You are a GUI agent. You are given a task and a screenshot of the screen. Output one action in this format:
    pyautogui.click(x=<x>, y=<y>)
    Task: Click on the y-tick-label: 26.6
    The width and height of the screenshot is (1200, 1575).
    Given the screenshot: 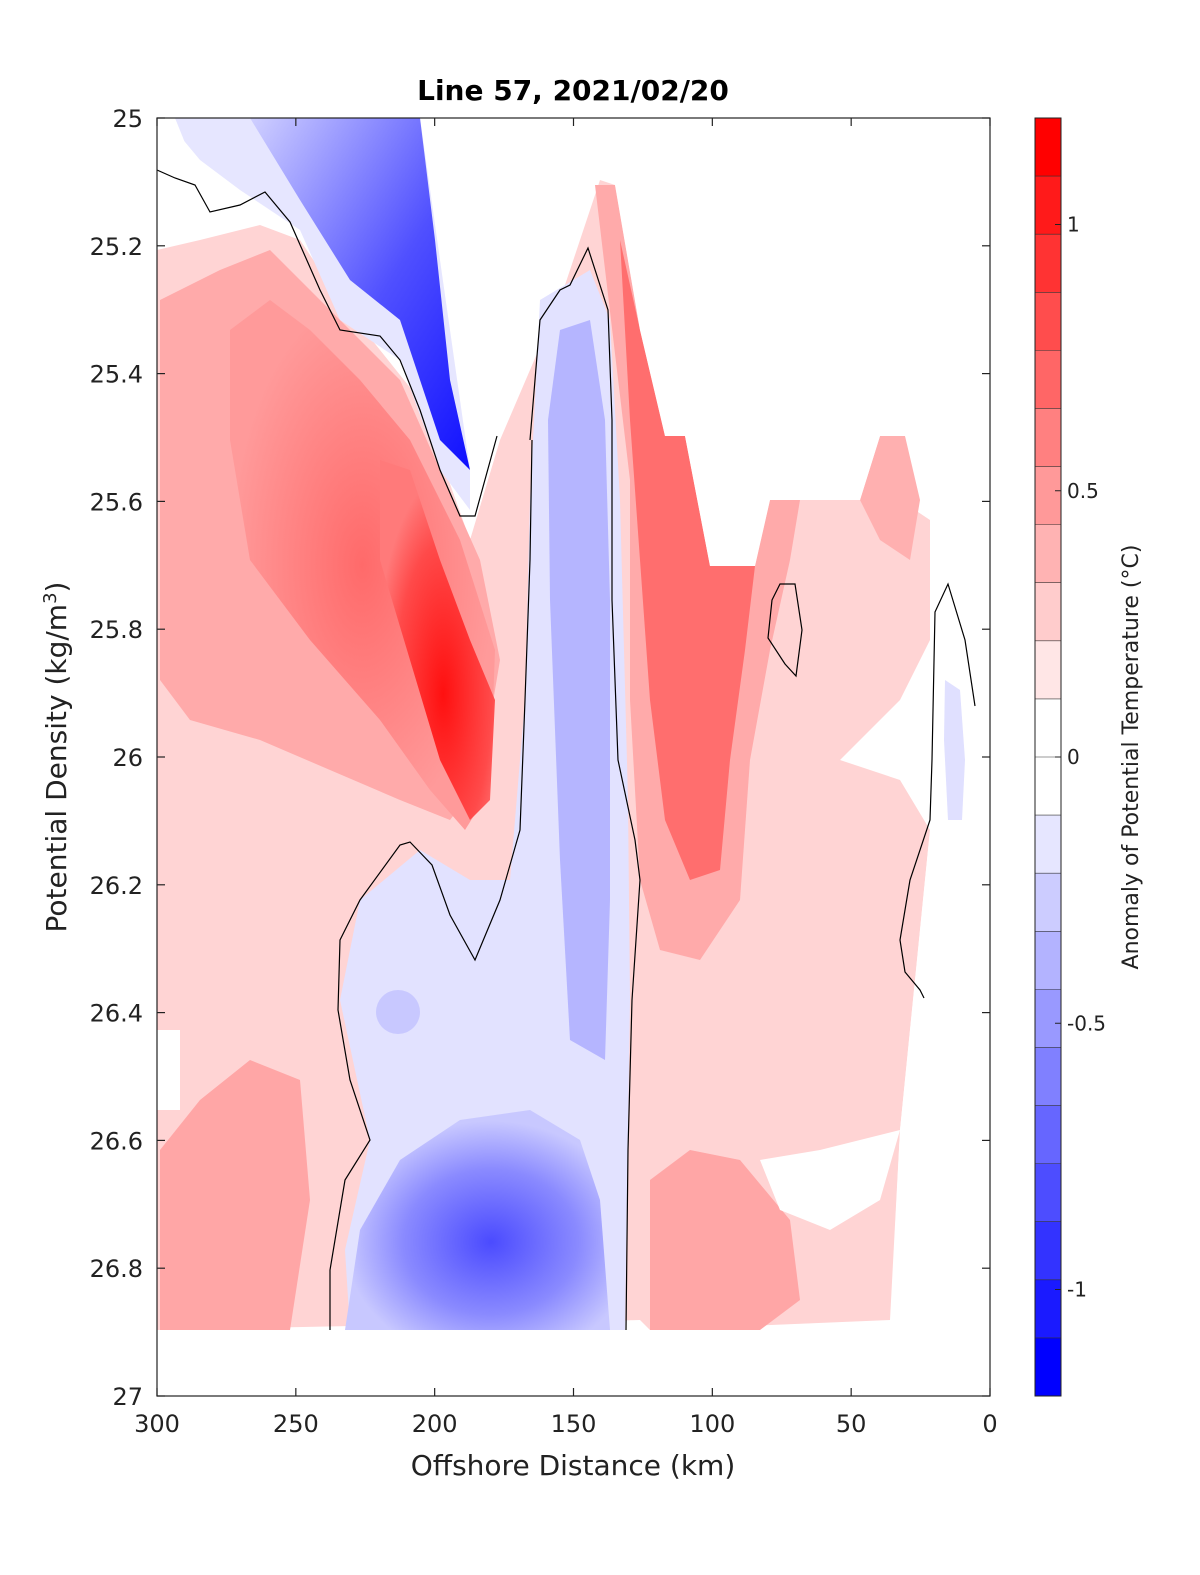 What is the action you would take?
    pyautogui.click(x=116, y=1141)
    